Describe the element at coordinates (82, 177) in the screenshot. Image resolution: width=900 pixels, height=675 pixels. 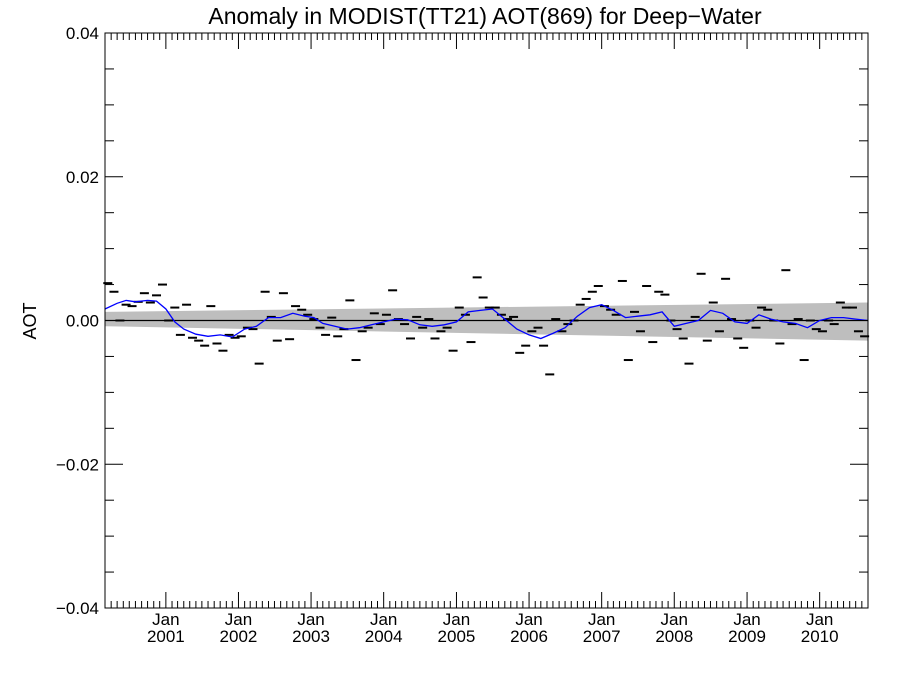
I see `y-tick-label: 0.02` at that location.